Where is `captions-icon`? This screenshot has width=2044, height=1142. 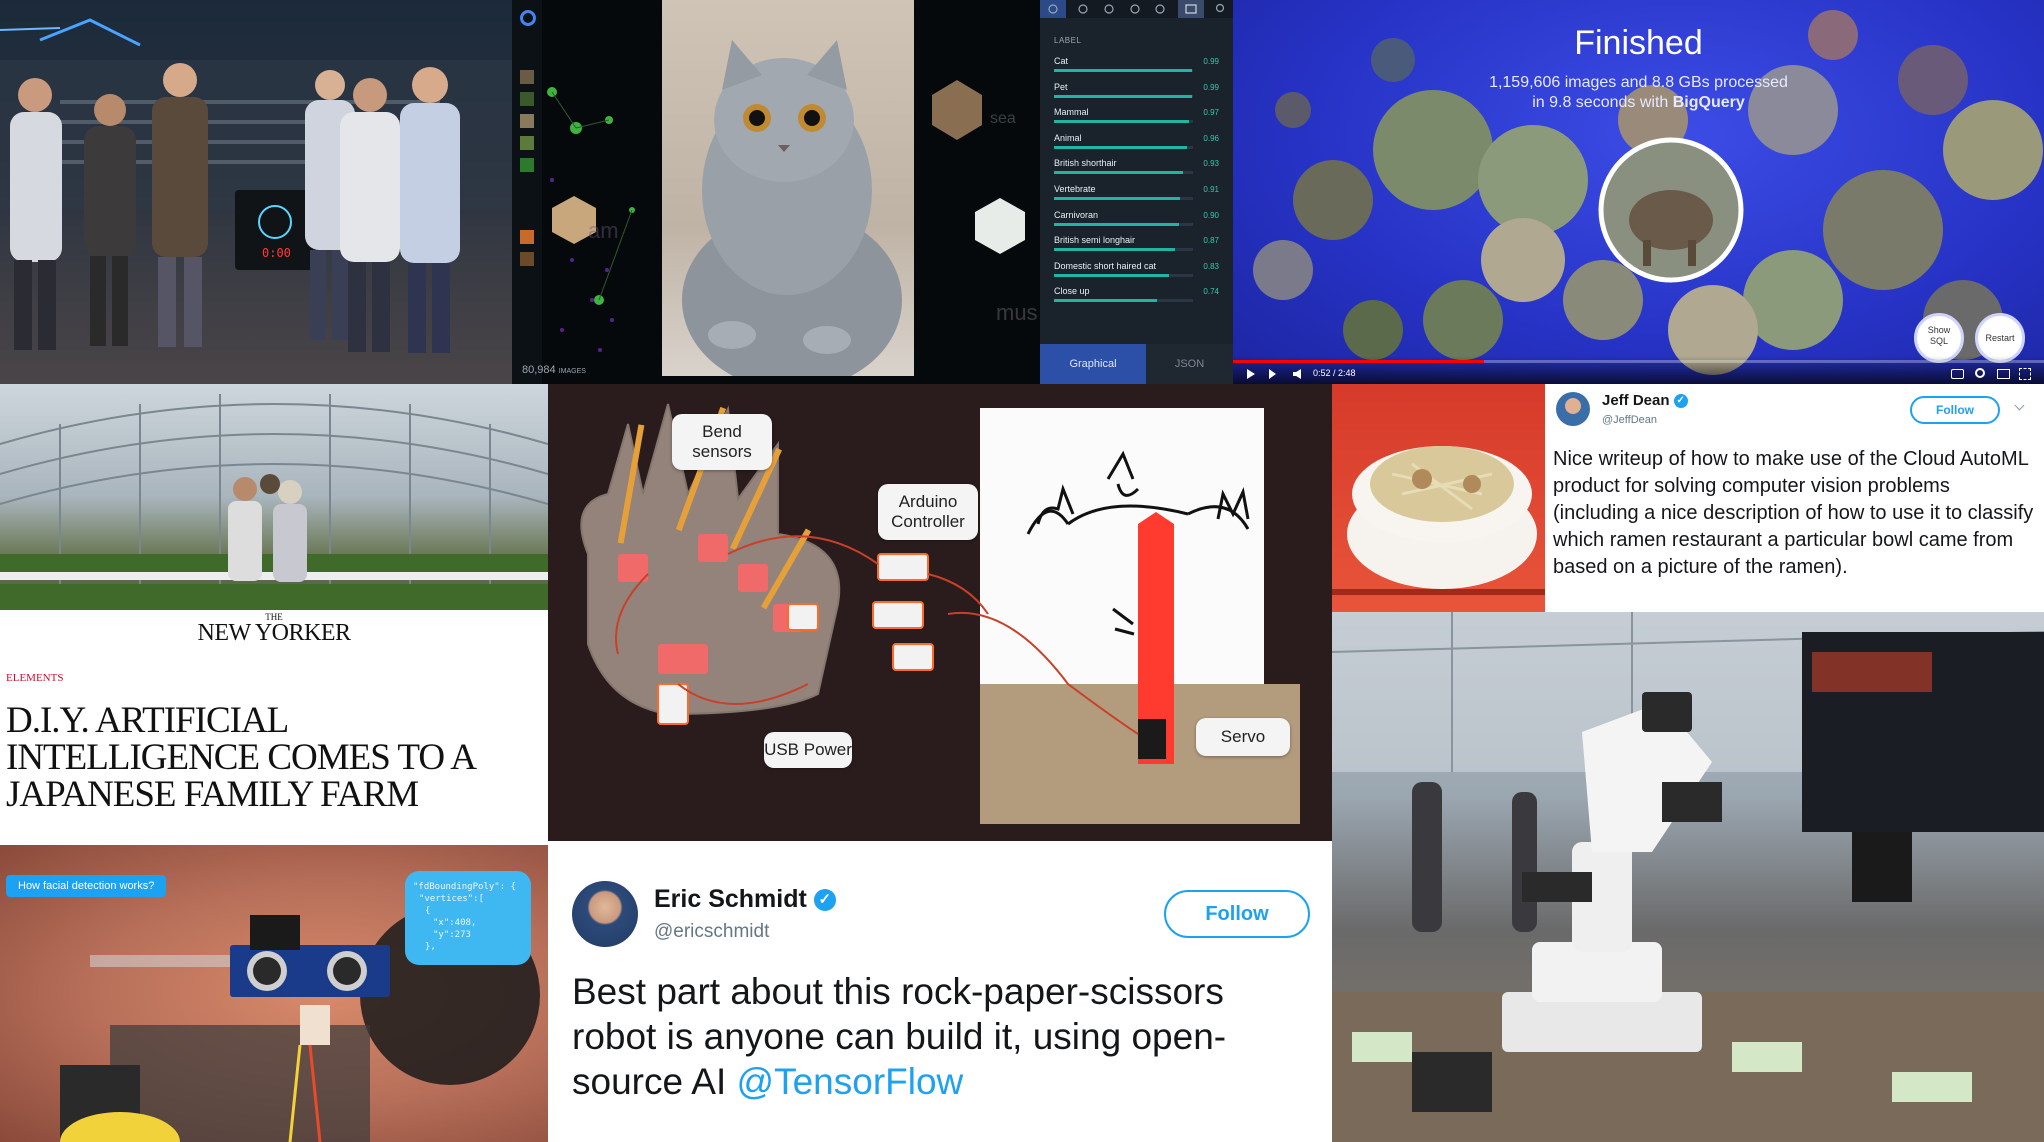 captions-icon is located at coordinates (1957, 374).